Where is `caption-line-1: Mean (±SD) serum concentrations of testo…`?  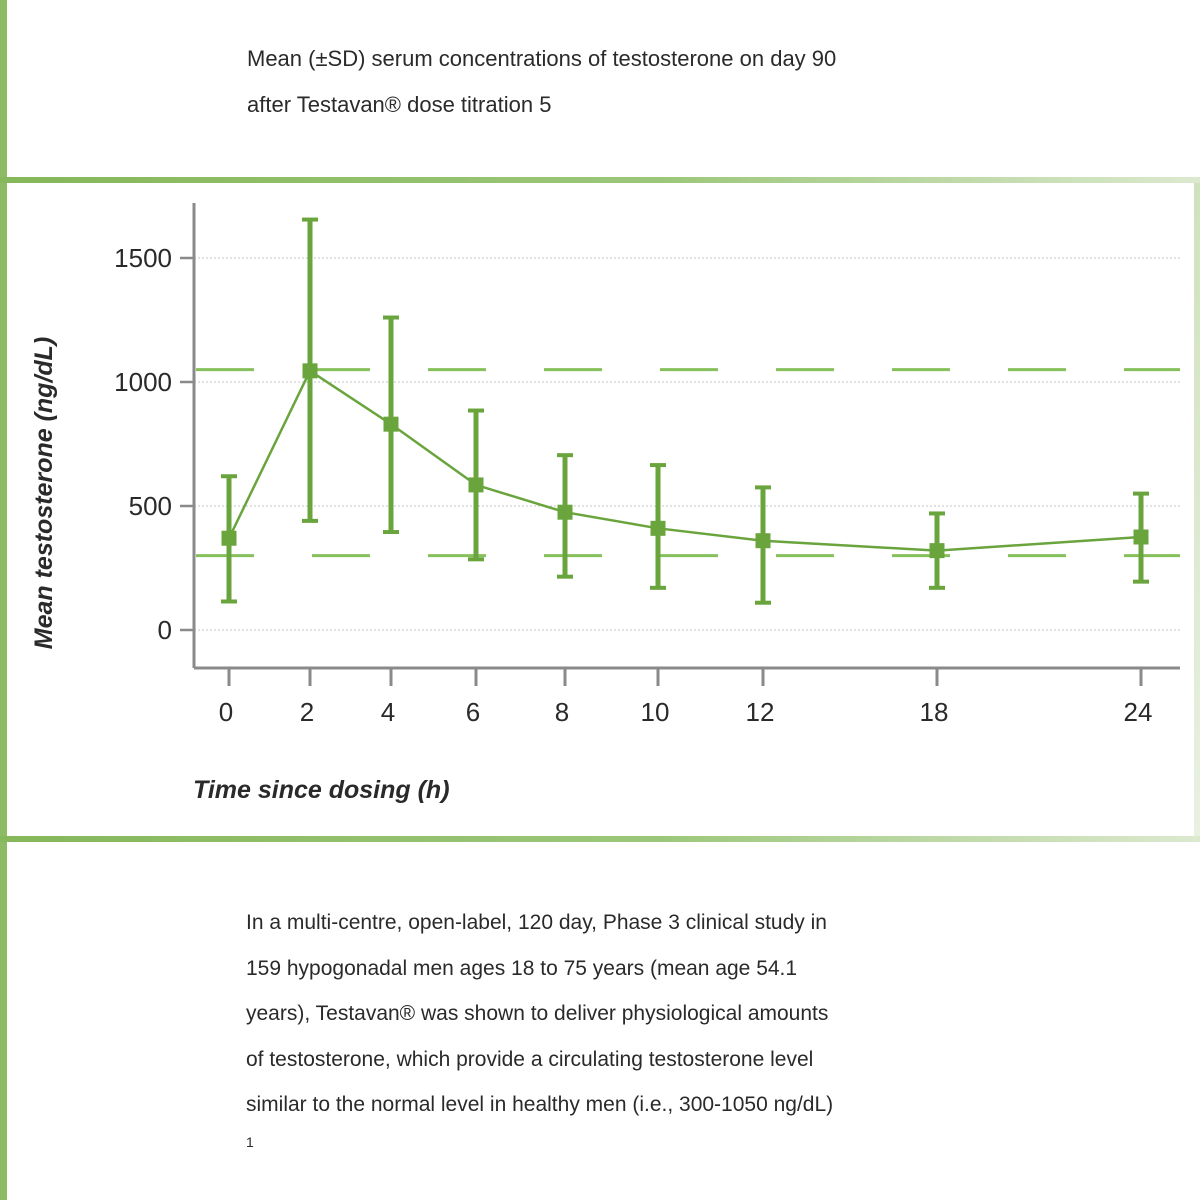 caption-line-1: Mean (±SD) serum concentrations of testo… is located at coordinates (542, 58).